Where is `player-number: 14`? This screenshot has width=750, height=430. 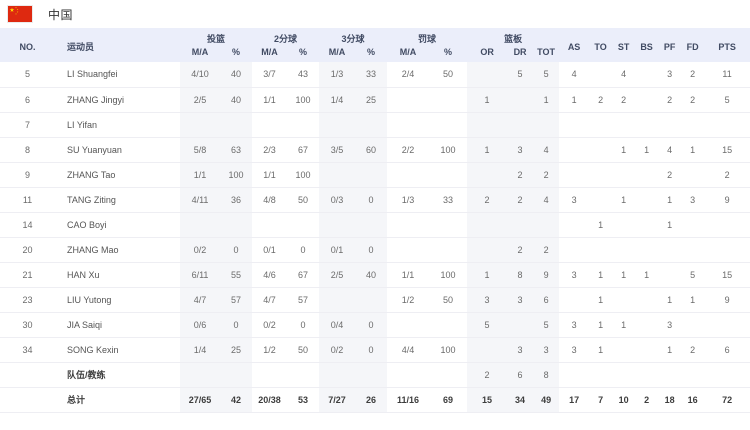 player-number: 14 is located at coordinates (27, 225).